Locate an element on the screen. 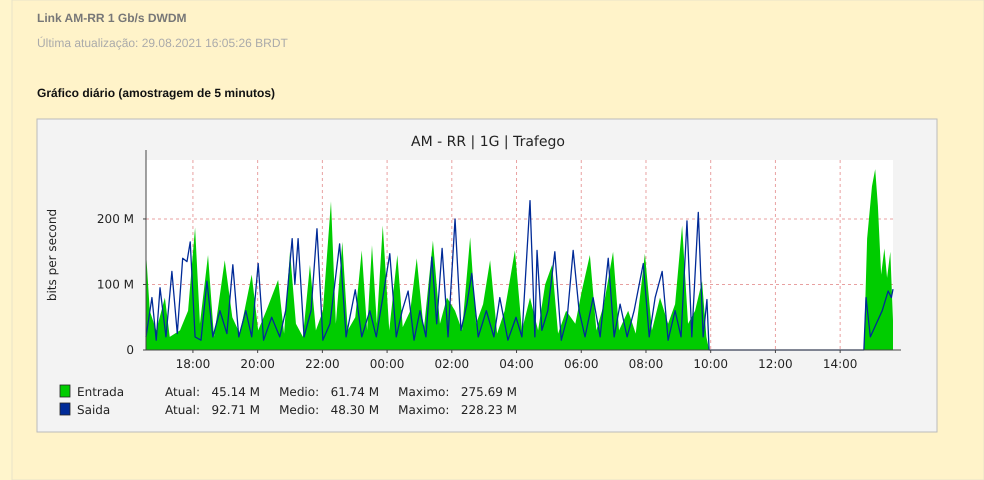 The width and height of the screenshot is (984, 480). y-tick-label: 200 M is located at coordinates (115, 219).